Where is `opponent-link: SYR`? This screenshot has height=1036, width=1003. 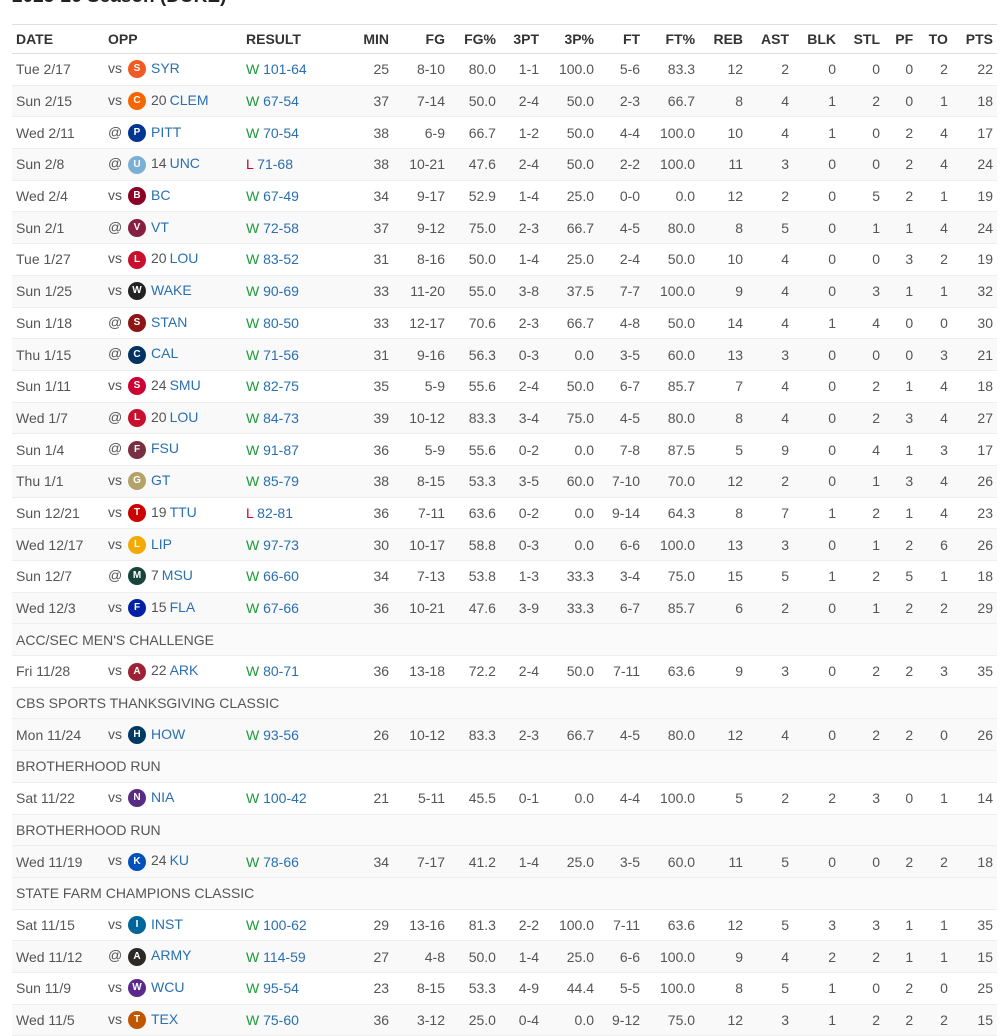
opponent-link: SYR is located at coordinates (165, 68).